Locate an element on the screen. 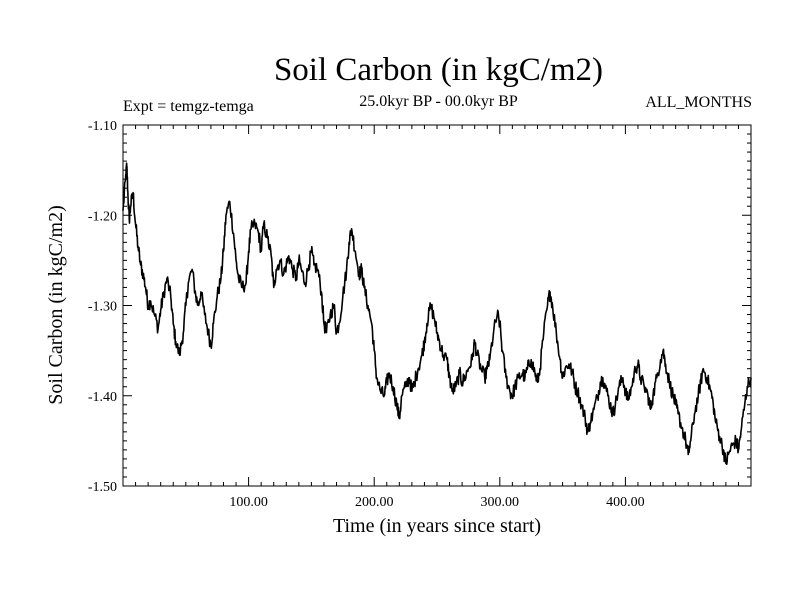 The height and width of the screenshot is (600, 800). y-tick-label: -1.10 is located at coordinates (102, 126).